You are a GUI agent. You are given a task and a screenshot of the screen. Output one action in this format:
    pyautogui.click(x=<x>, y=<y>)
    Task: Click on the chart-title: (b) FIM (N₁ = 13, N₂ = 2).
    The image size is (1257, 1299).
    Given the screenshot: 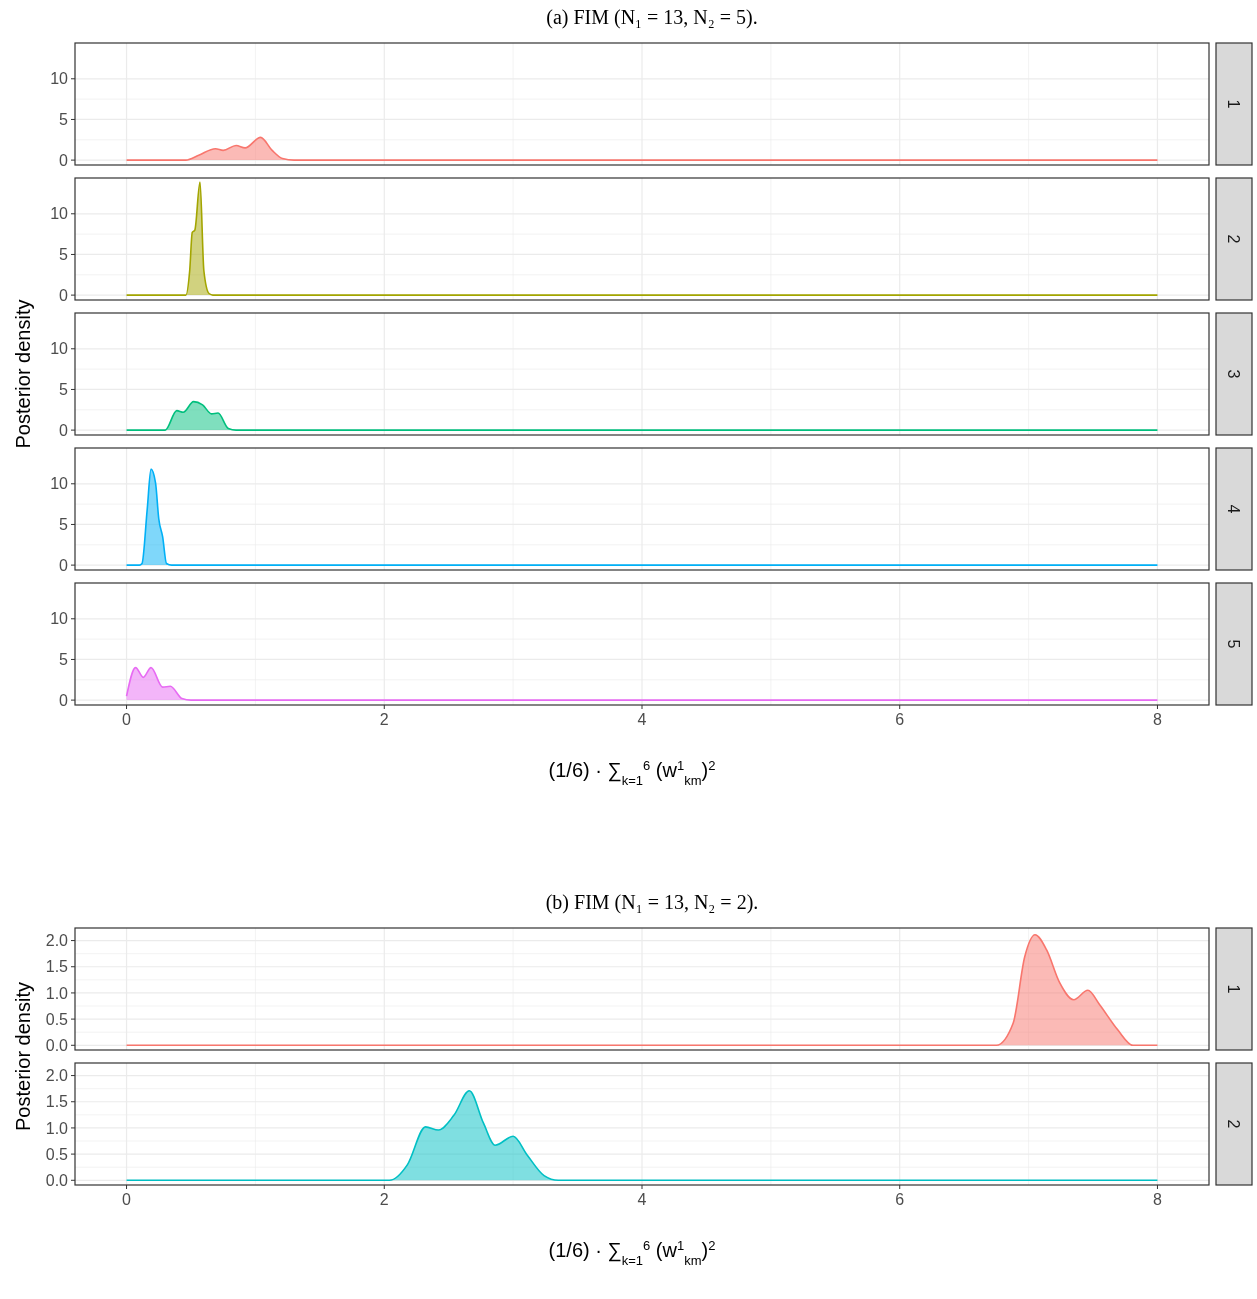 What is the action you would take?
    pyautogui.click(x=652, y=902)
    